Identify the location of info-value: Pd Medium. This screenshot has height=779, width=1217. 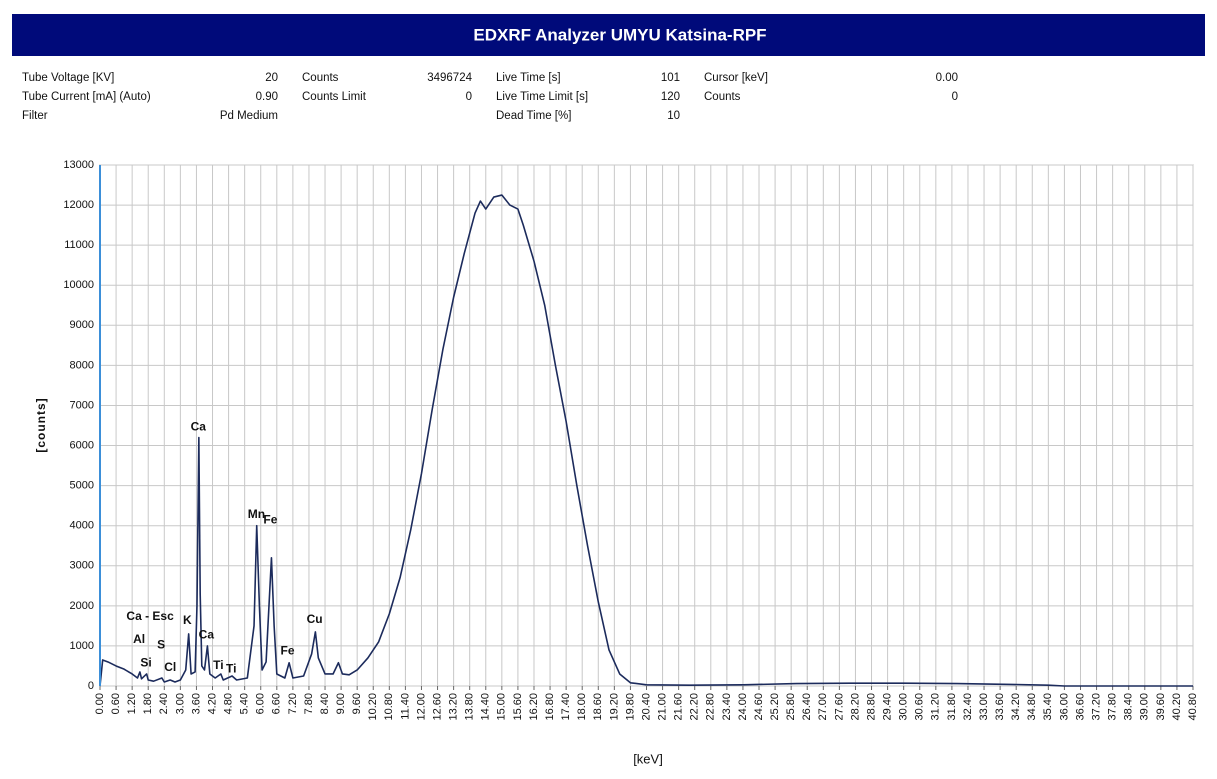
(249, 116).